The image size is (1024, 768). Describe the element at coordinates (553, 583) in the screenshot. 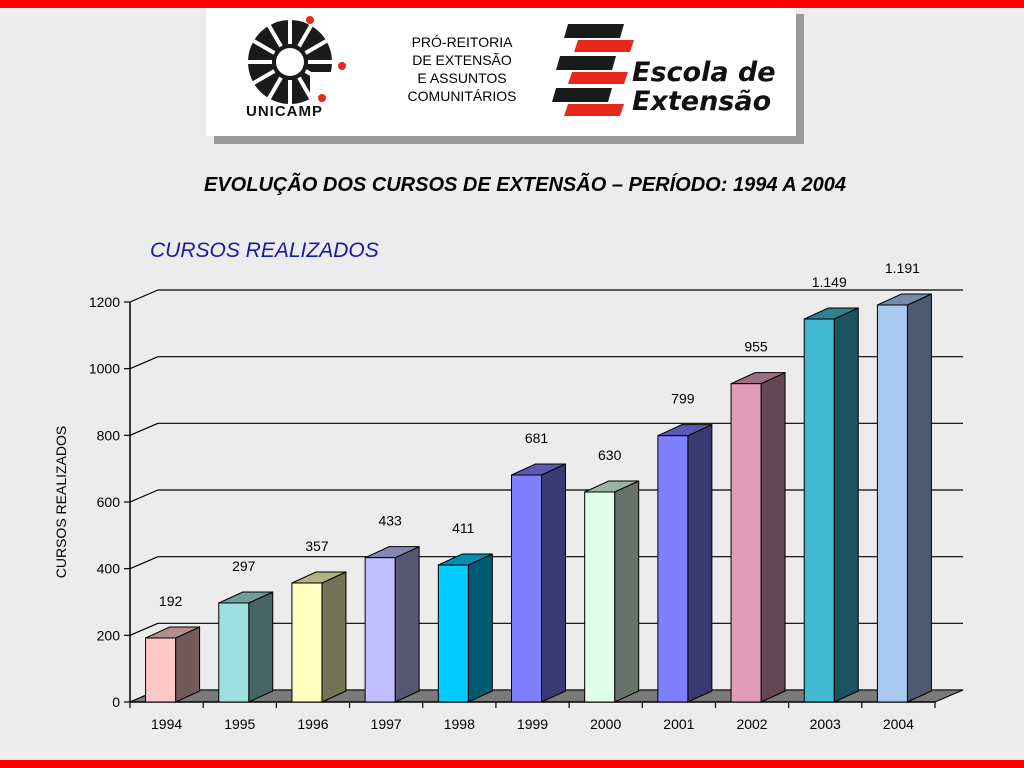

I see `bar-side-1999` at that location.